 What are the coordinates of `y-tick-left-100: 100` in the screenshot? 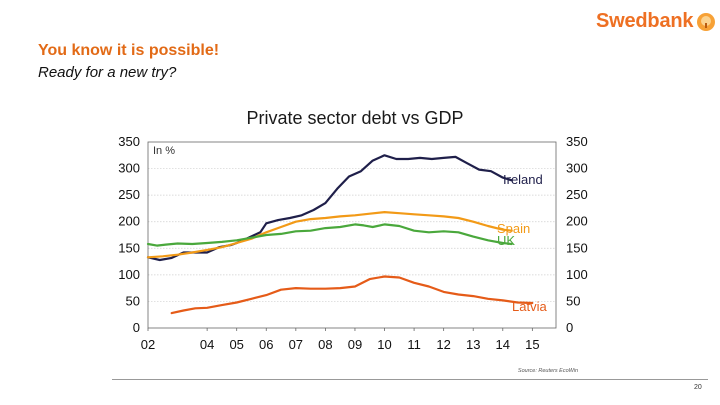 It's located at (129, 274).